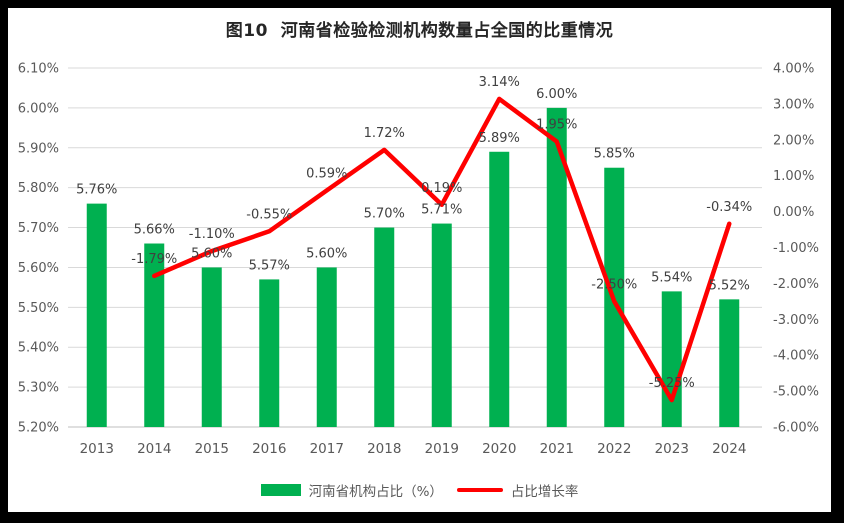  What do you see at coordinates (269, 353) in the screenshot?
I see `bar-2016` at bounding box center [269, 353].